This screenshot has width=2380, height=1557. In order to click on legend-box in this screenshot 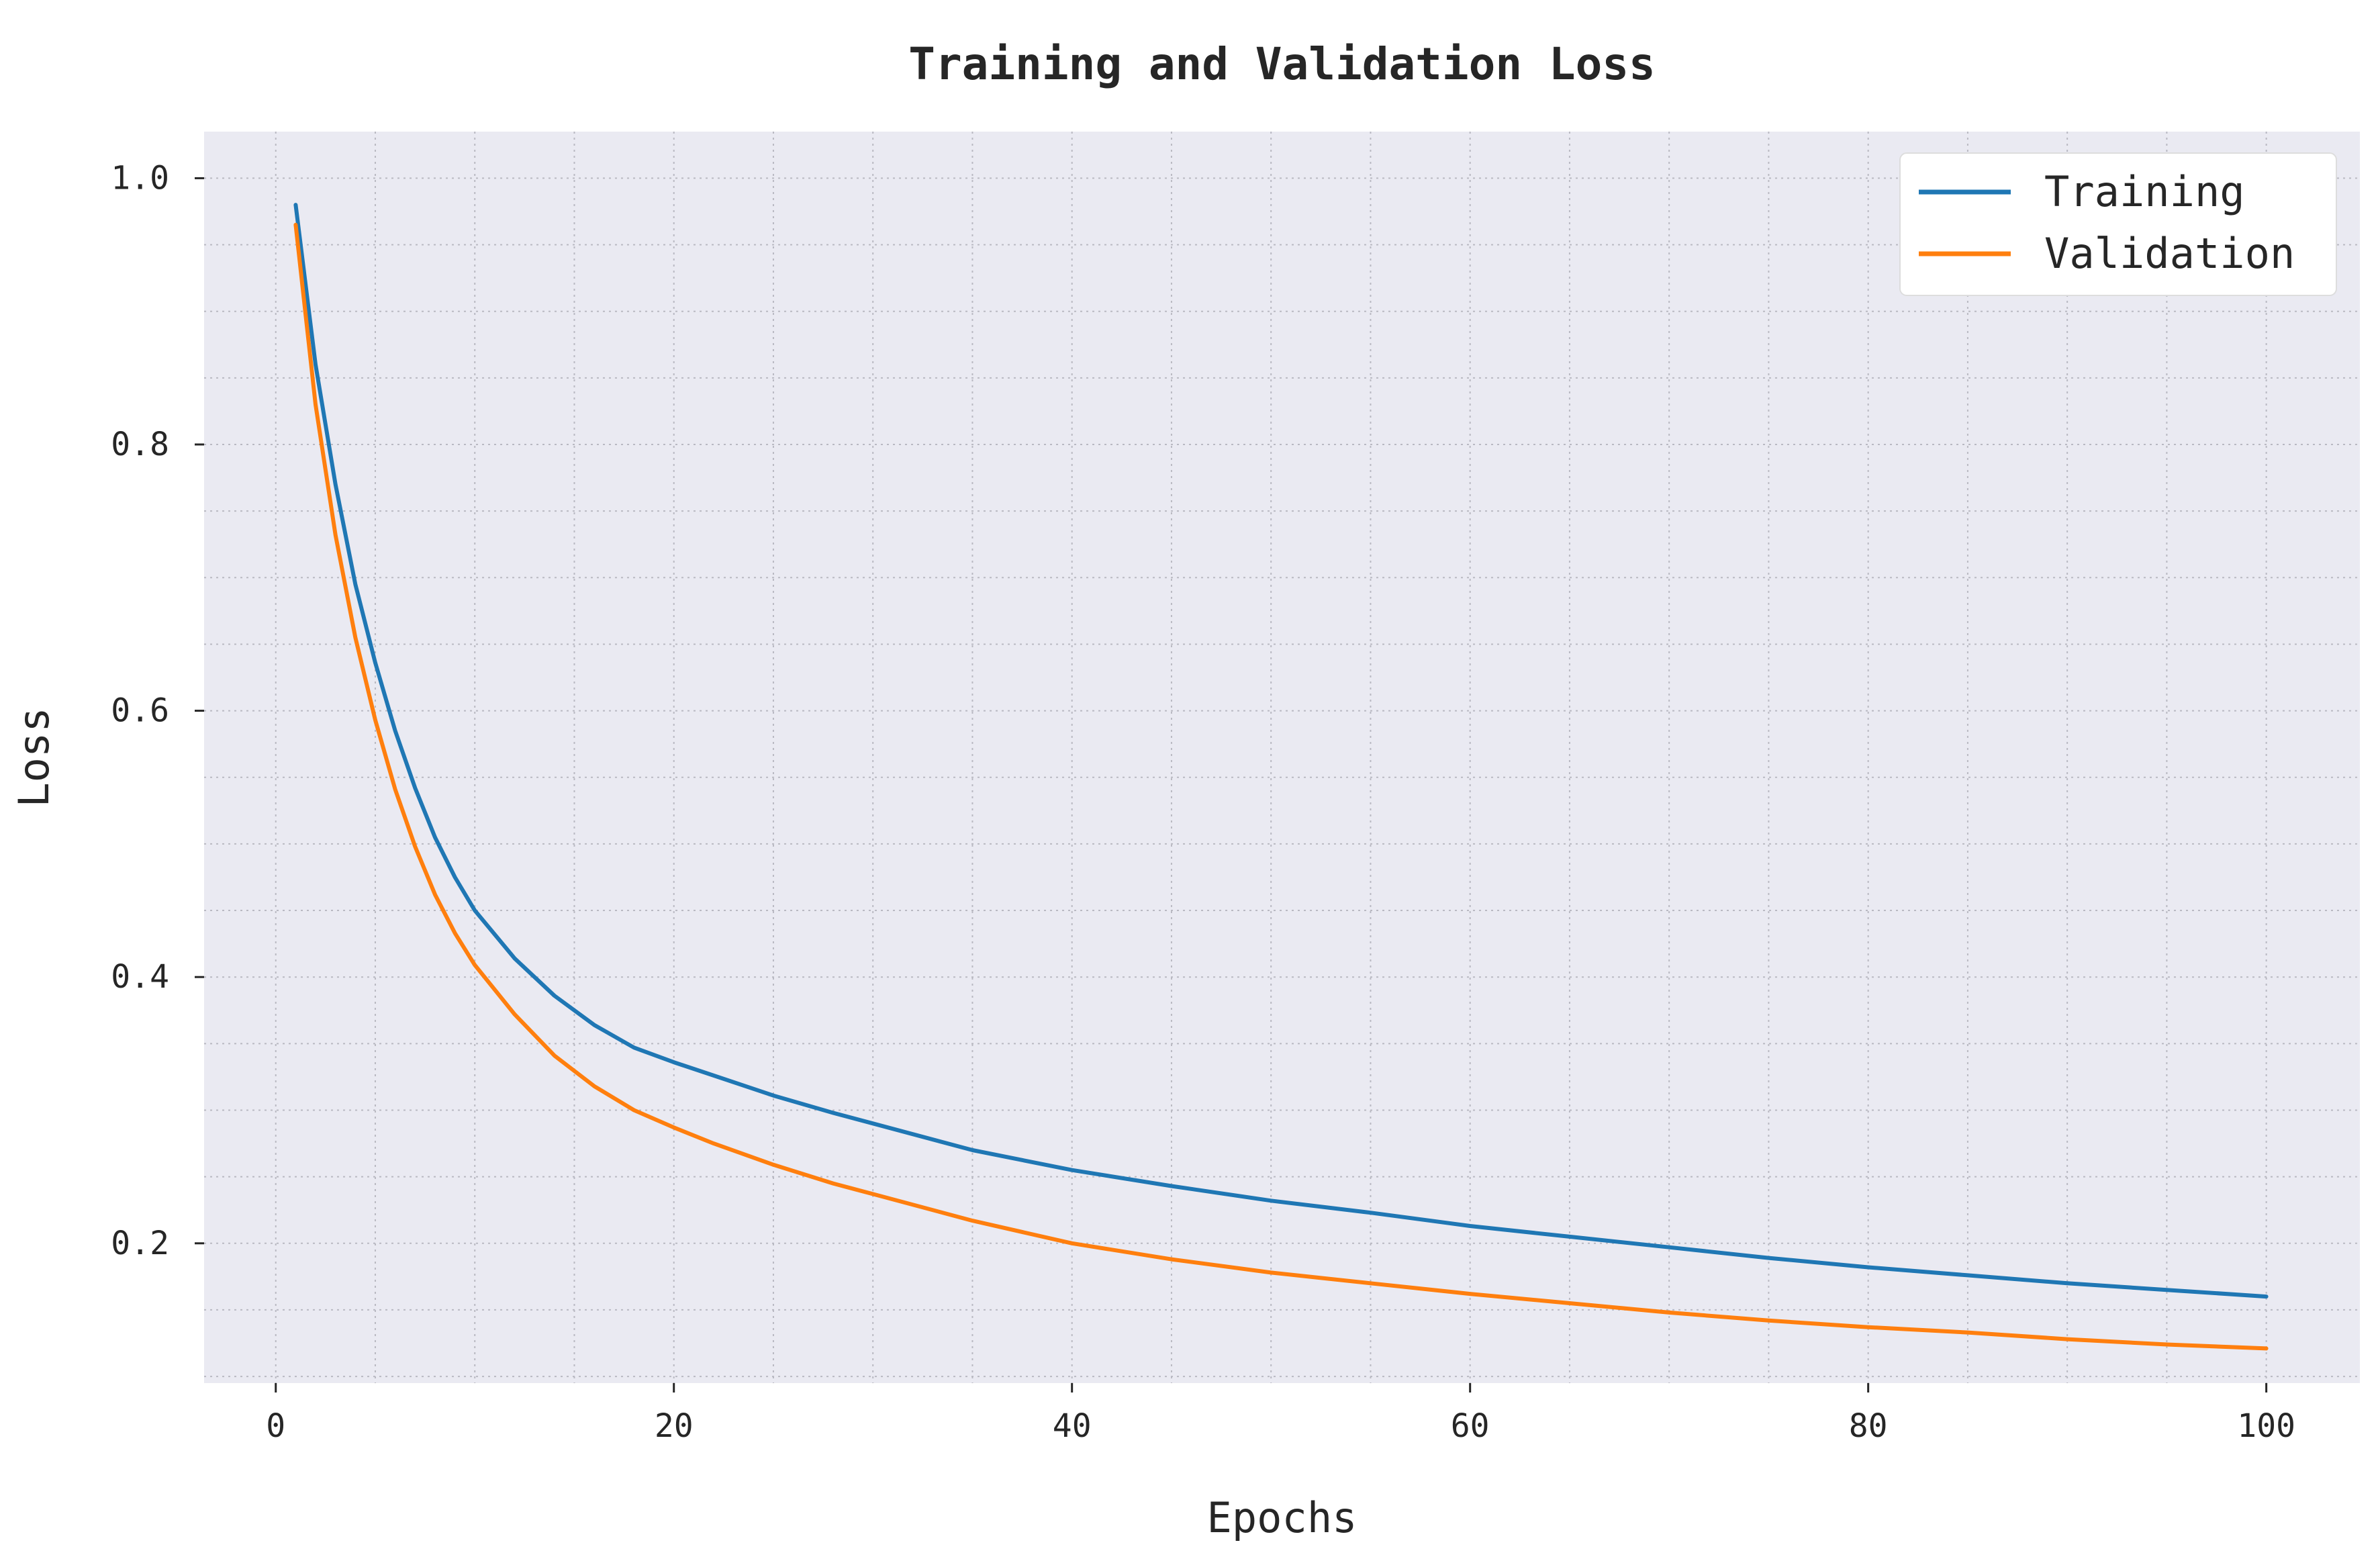, I will do `click(2118, 224)`.